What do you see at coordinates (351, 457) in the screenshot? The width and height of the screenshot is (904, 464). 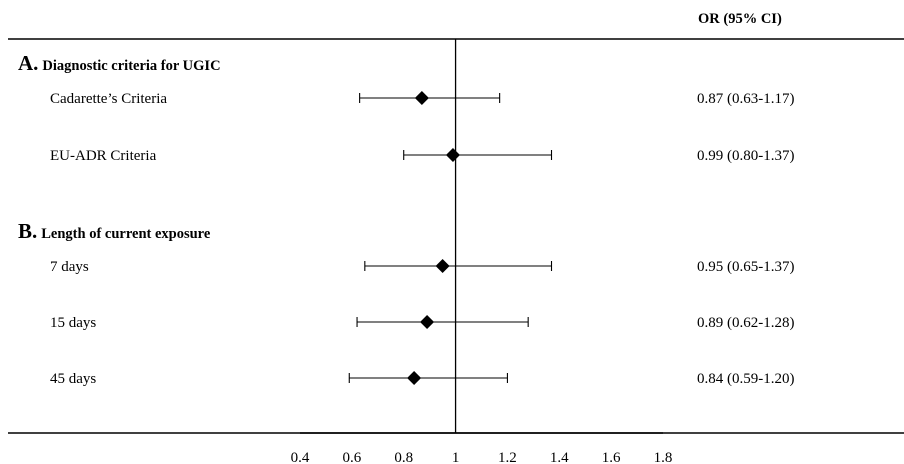 I see `x-tick-label: 0.6` at bounding box center [351, 457].